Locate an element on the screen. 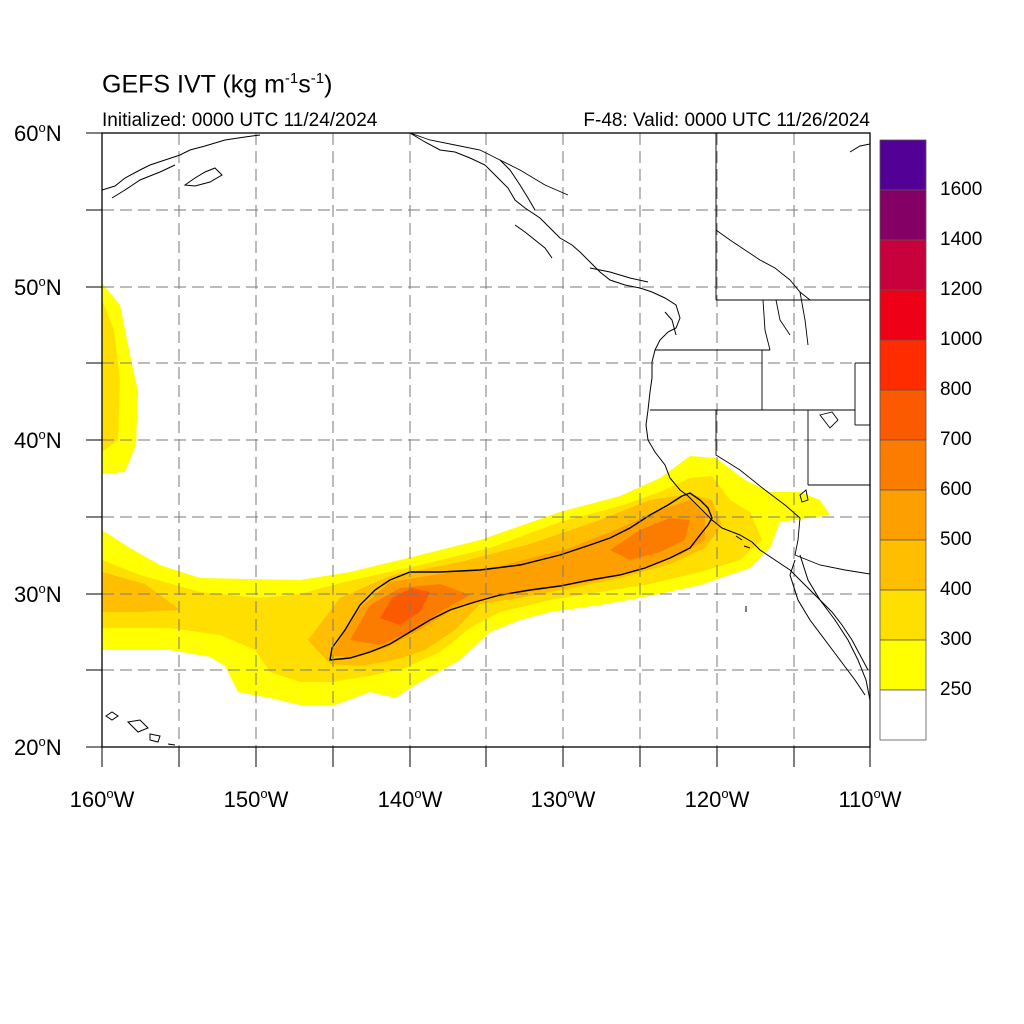 This screenshot has width=1024, height=1024. colorbar-label-500: 500 is located at coordinates (956, 539).